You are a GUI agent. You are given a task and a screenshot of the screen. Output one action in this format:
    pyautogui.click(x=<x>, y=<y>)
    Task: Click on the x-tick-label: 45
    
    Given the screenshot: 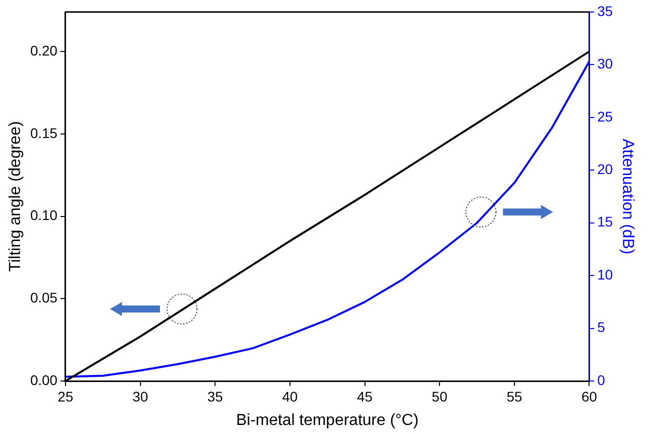 What is the action you would take?
    pyautogui.click(x=364, y=396)
    